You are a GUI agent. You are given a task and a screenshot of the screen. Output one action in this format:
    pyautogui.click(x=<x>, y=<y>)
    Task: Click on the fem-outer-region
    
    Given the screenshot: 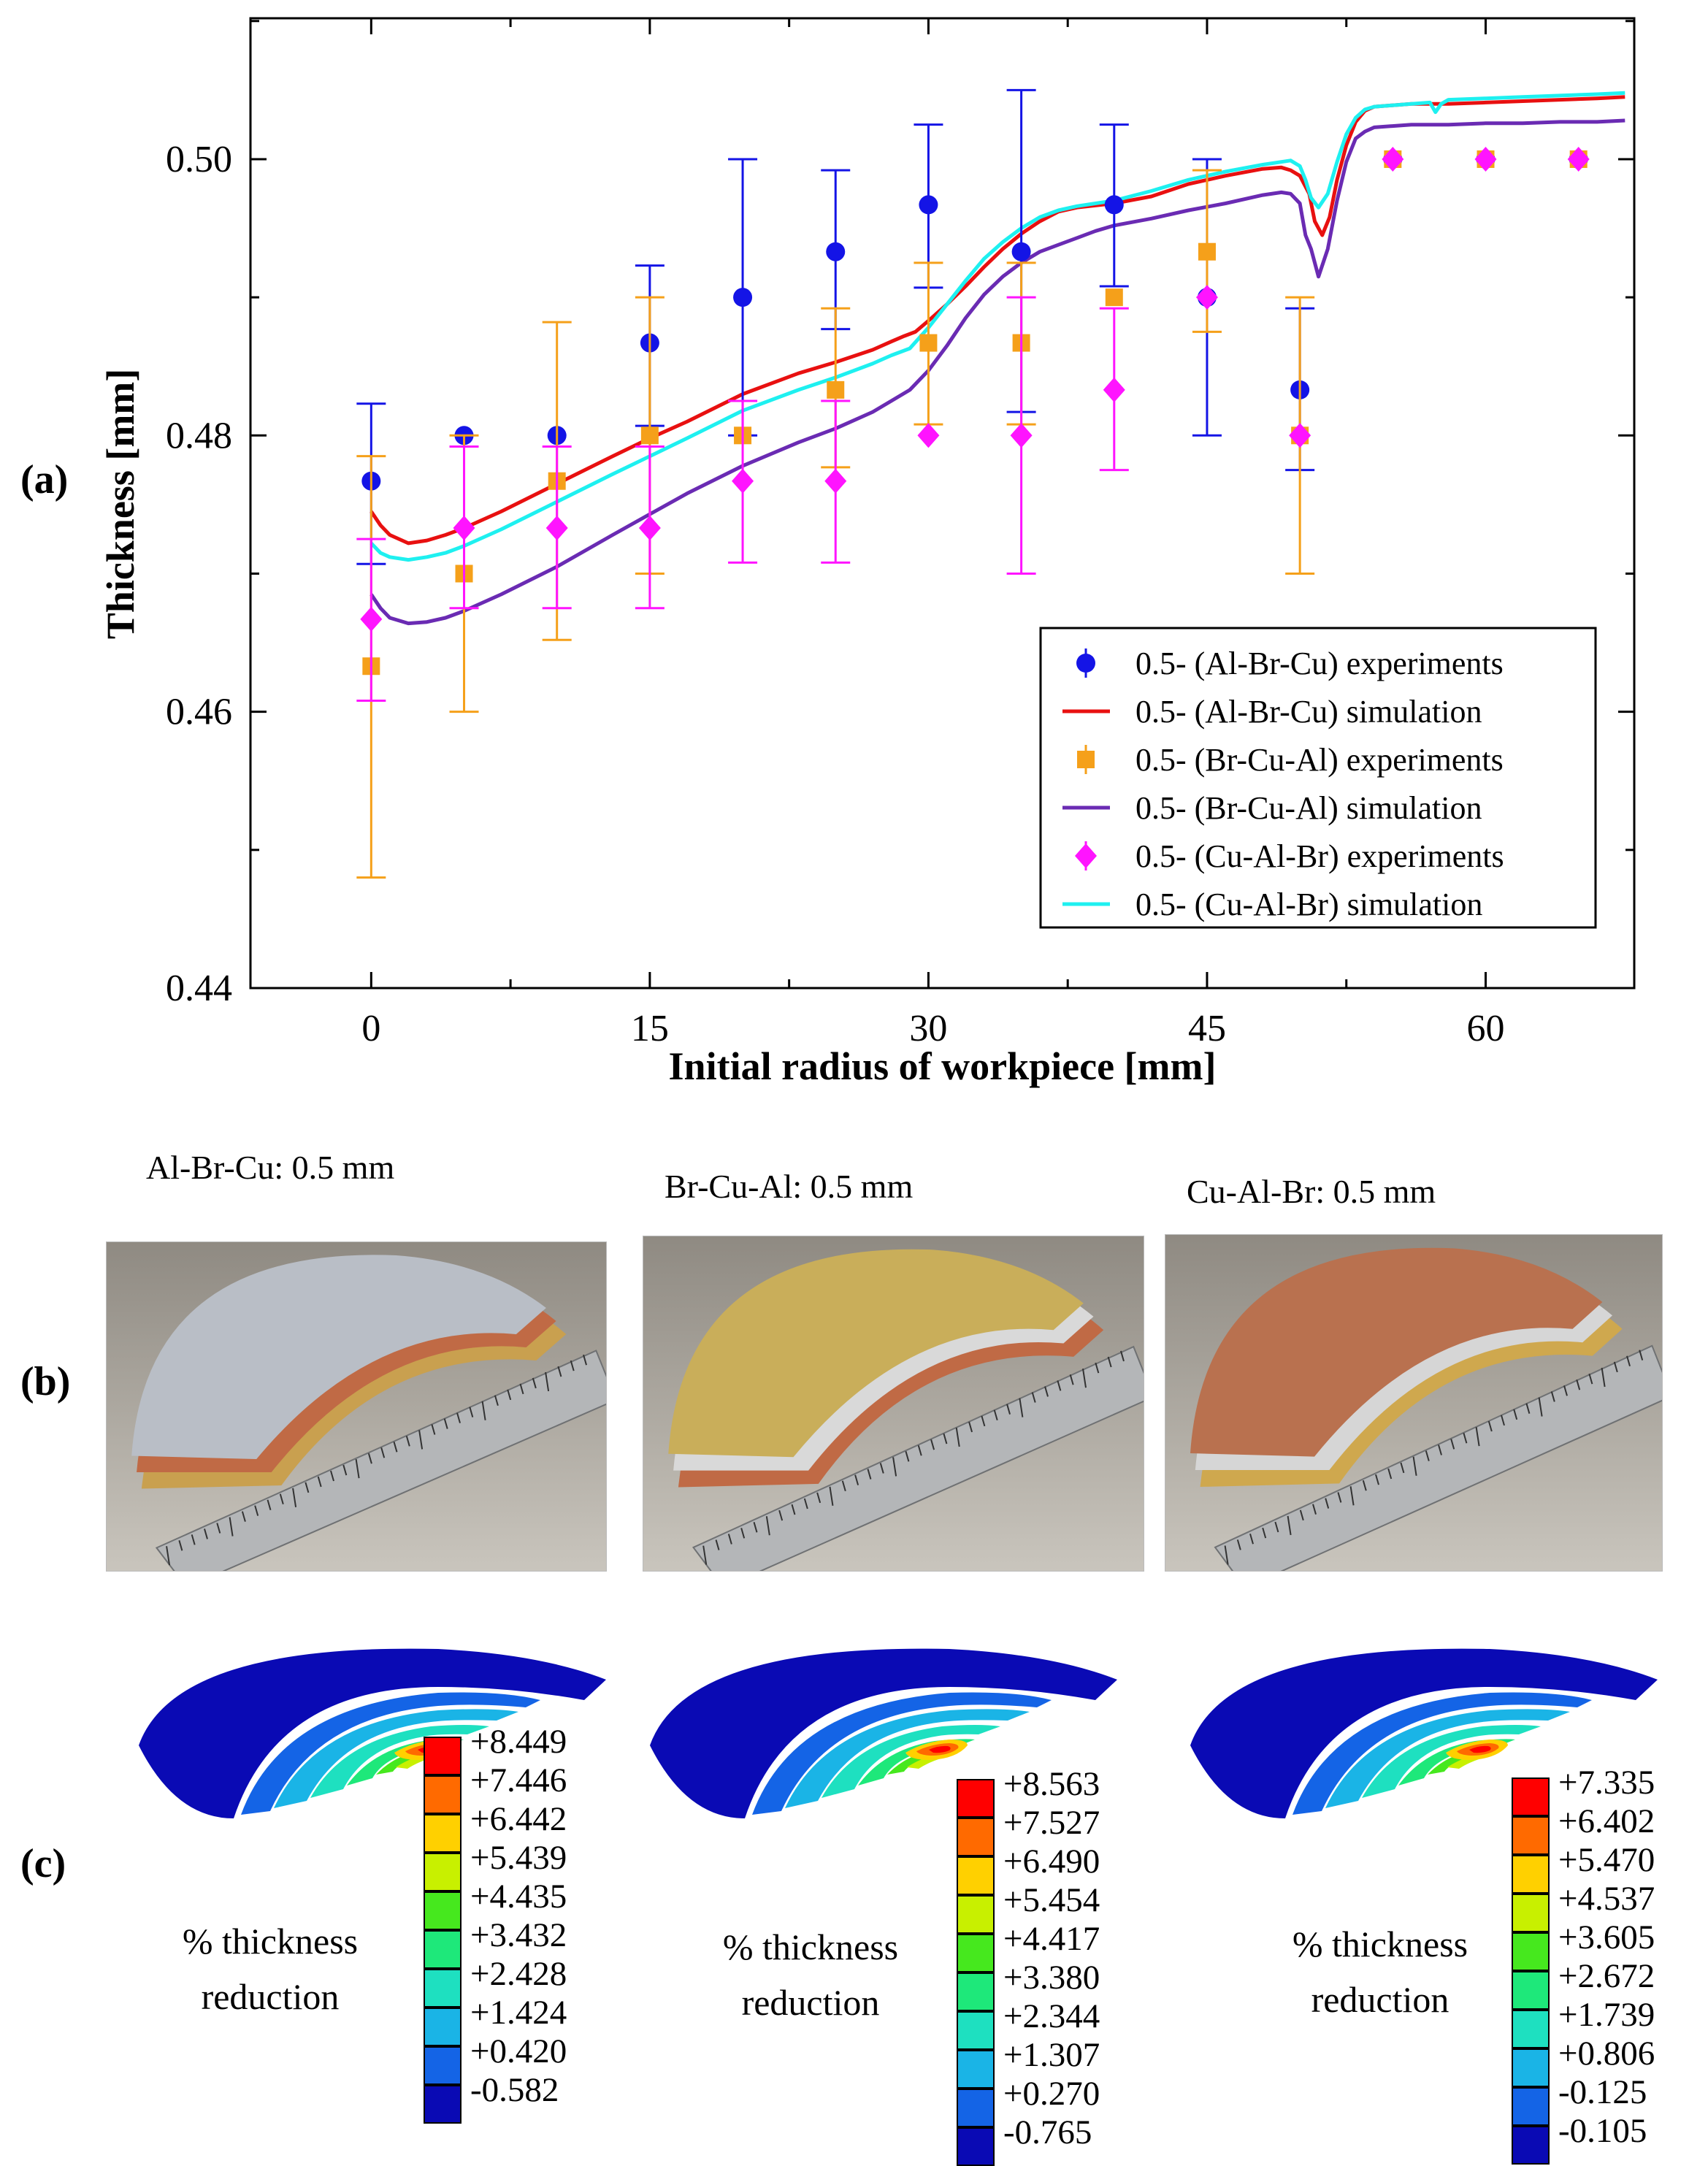 What is the action you would take?
    pyautogui.click(x=883, y=1733)
    